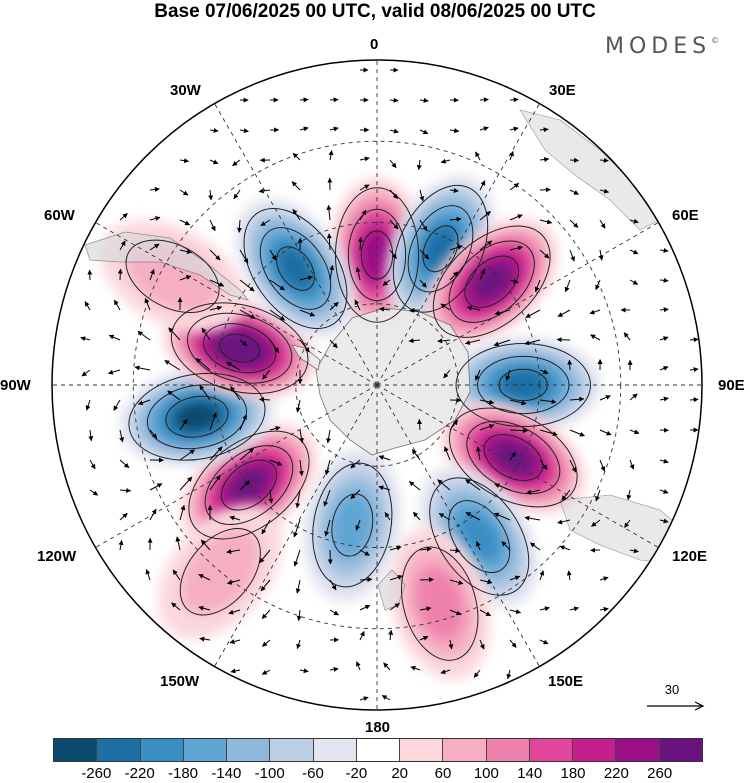  Describe the element at coordinates (180, 681) in the screenshot. I see `lon-label-150w: 150W` at that location.